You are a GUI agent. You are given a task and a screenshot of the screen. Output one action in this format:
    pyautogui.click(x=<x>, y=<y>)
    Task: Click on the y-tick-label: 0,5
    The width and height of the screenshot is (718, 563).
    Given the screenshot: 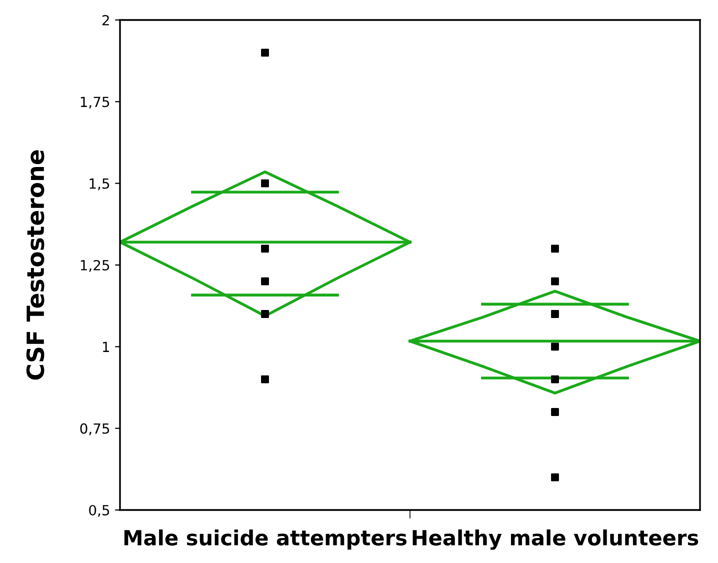 What is the action you would take?
    pyautogui.click(x=99, y=510)
    